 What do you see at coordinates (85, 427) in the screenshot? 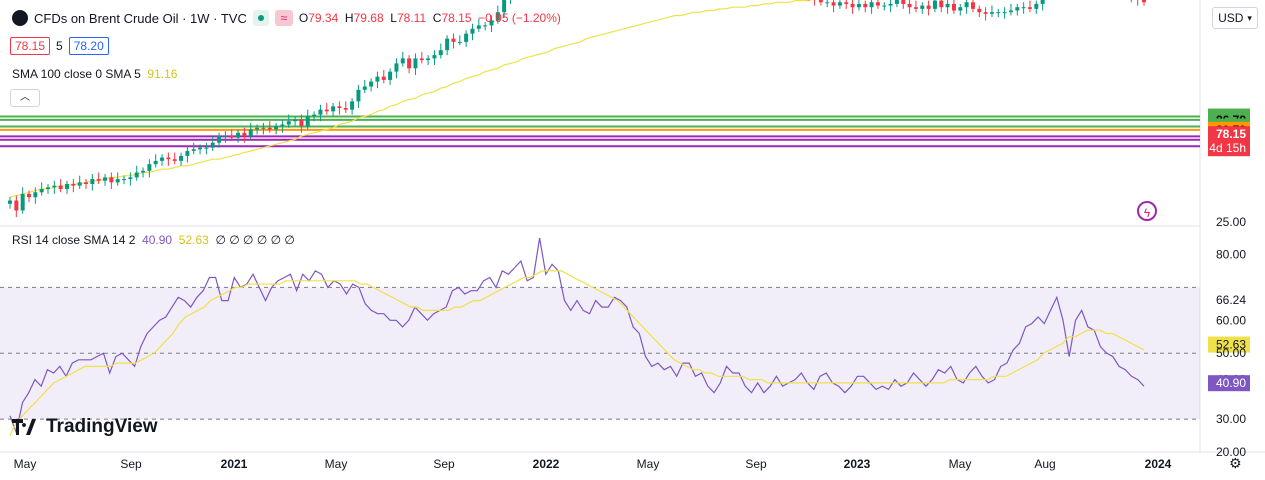
I see `tradingview-logo: TradingView` at bounding box center [85, 427].